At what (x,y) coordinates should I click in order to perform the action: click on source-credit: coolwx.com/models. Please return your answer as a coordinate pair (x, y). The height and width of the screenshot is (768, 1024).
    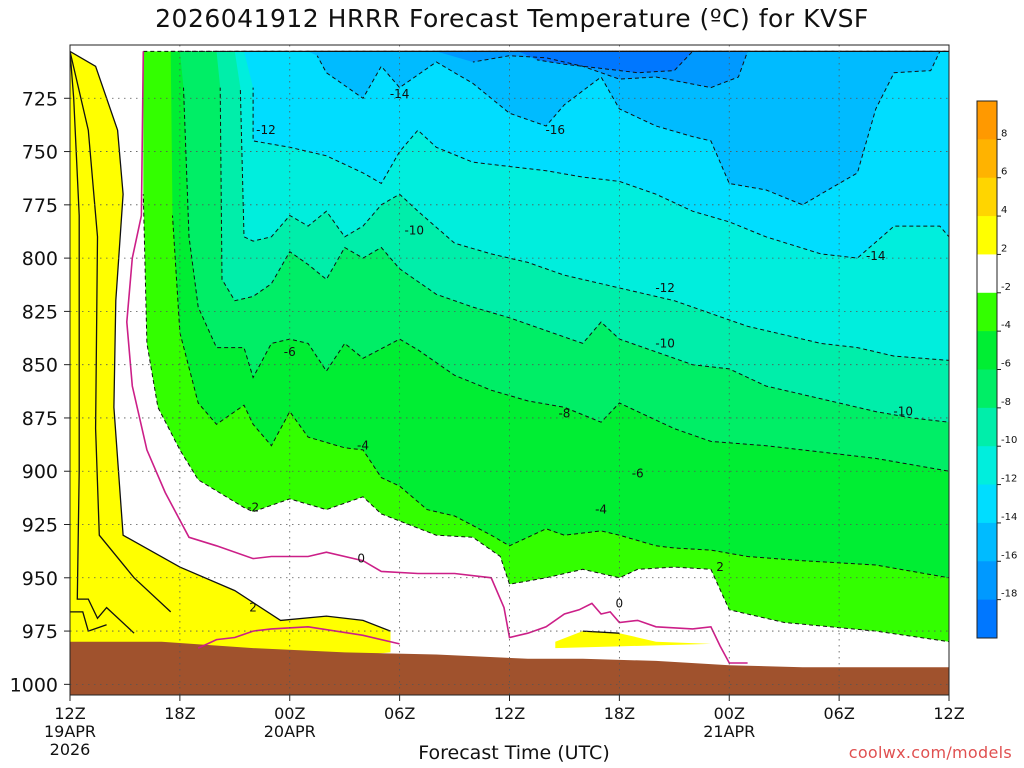
    Looking at the image, I should click on (930, 752).